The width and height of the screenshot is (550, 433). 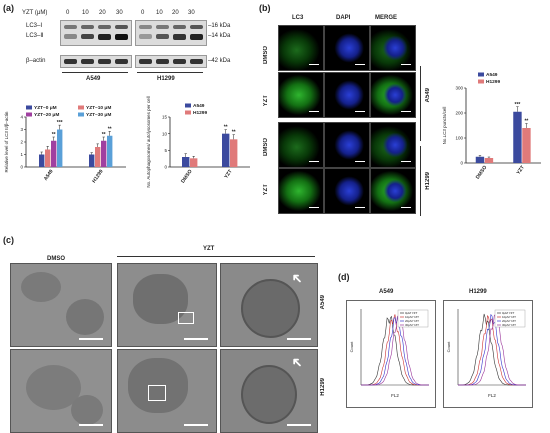 What do you see at coordinates (96, 33) in the screenshot?
I see `lc3-blot-a549` at bounding box center [96, 33].